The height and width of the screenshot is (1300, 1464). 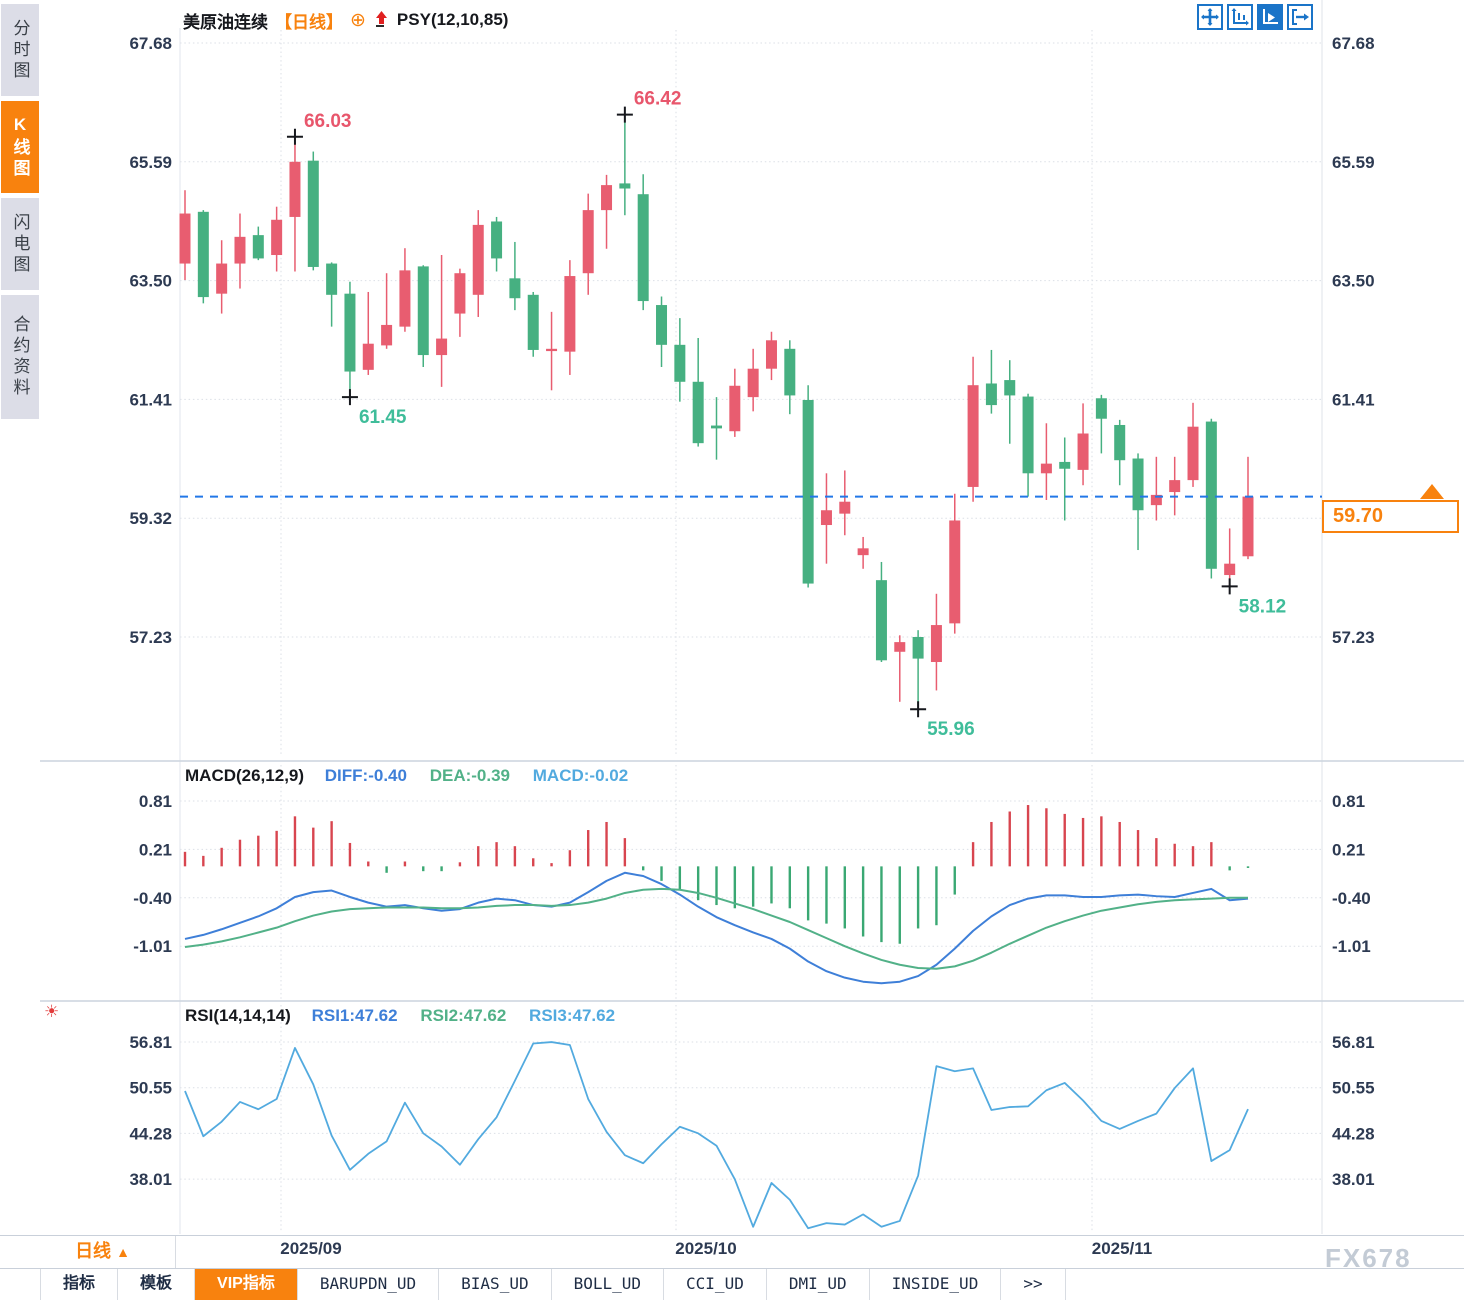 I want to click on macd-diff-value: DIFF:-0.40, so click(x=365, y=775).